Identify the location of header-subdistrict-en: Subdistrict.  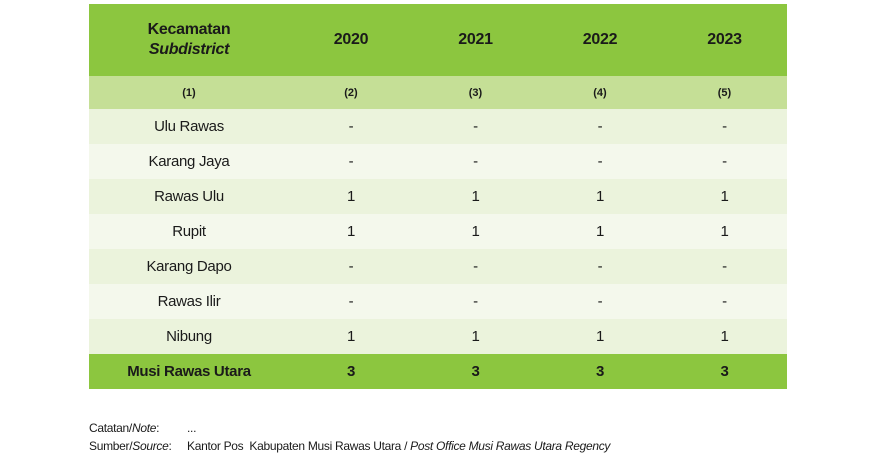
(189, 49).